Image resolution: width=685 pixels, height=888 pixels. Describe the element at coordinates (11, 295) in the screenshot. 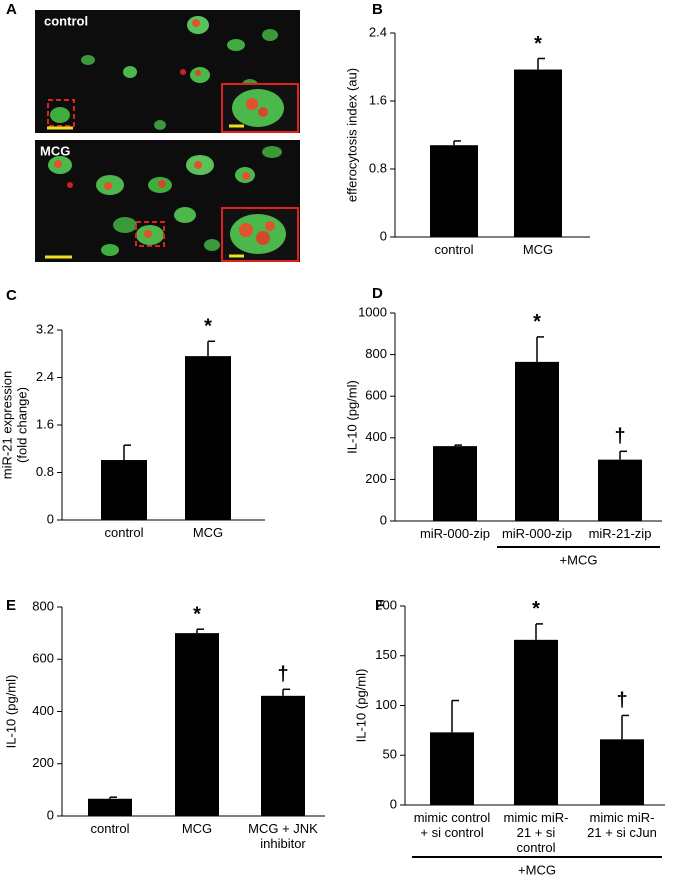

I see `panel-label: C` at that location.